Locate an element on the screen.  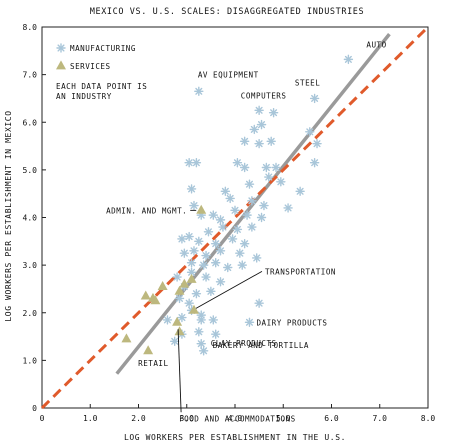
y-tick-label: 3.0 is located at coordinates (30, 265).